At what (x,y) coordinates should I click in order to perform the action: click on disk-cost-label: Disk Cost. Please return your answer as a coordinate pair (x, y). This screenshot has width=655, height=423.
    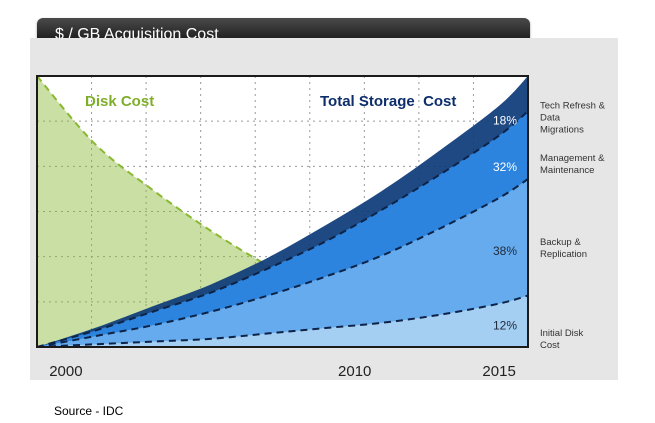
    Looking at the image, I should click on (119, 101).